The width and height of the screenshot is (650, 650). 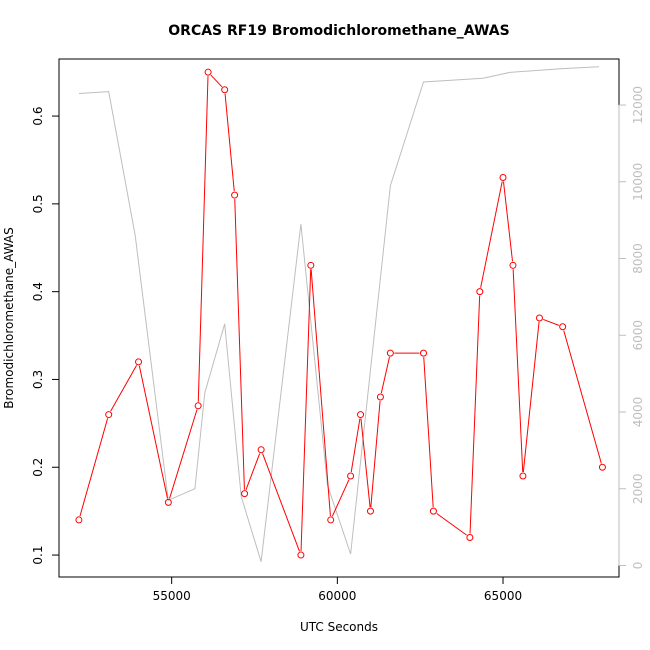 I want to click on chart-title: ORCAS RF19 Bromodichloromethane_AWAS, so click(x=338, y=31).